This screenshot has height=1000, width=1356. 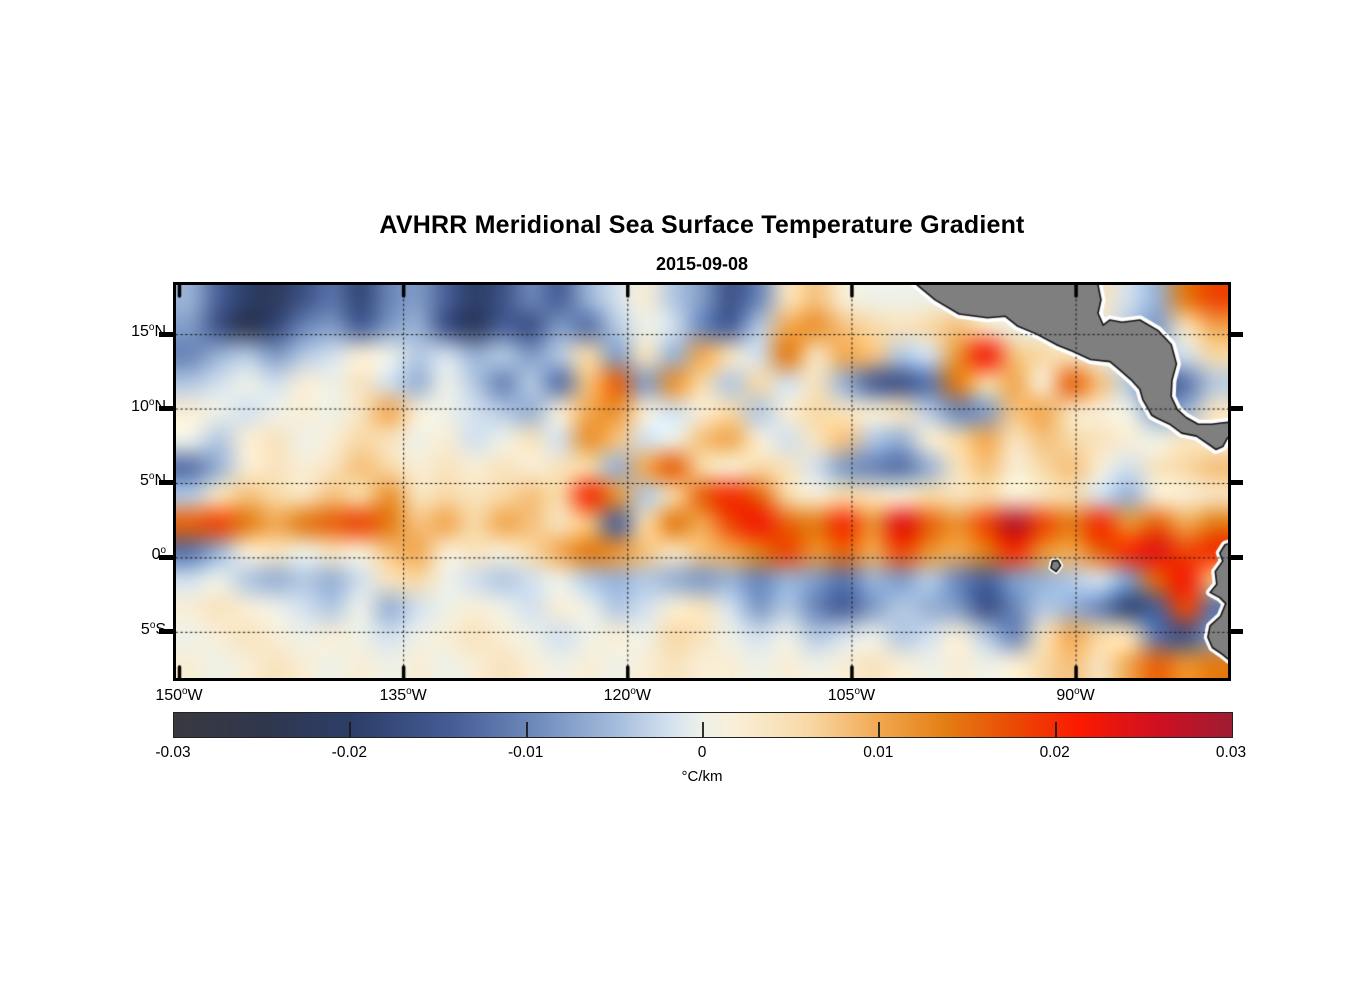 I want to click on y-tick-label: 5oN, so click(x=153, y=479).